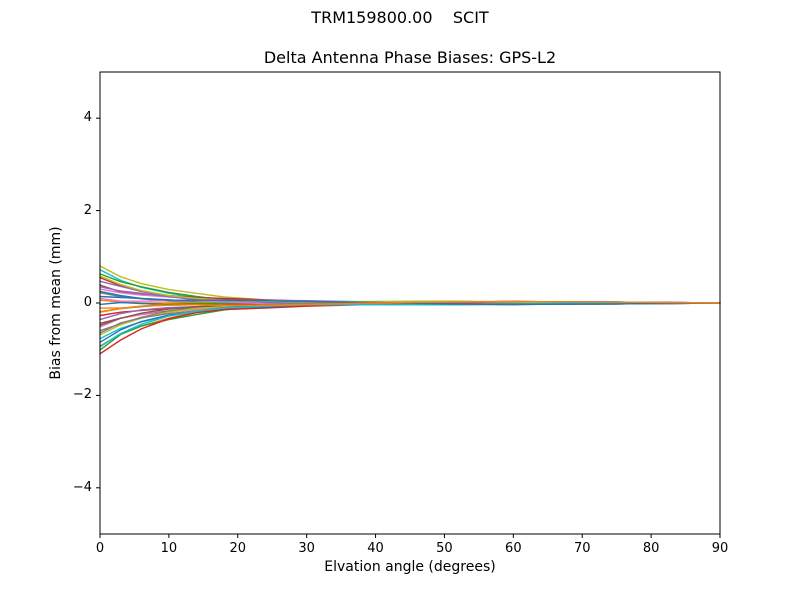 Image resolution: width=800 pixels, height=600 pixels. I want to click on y-tick-label: −4, so click(82, 487).